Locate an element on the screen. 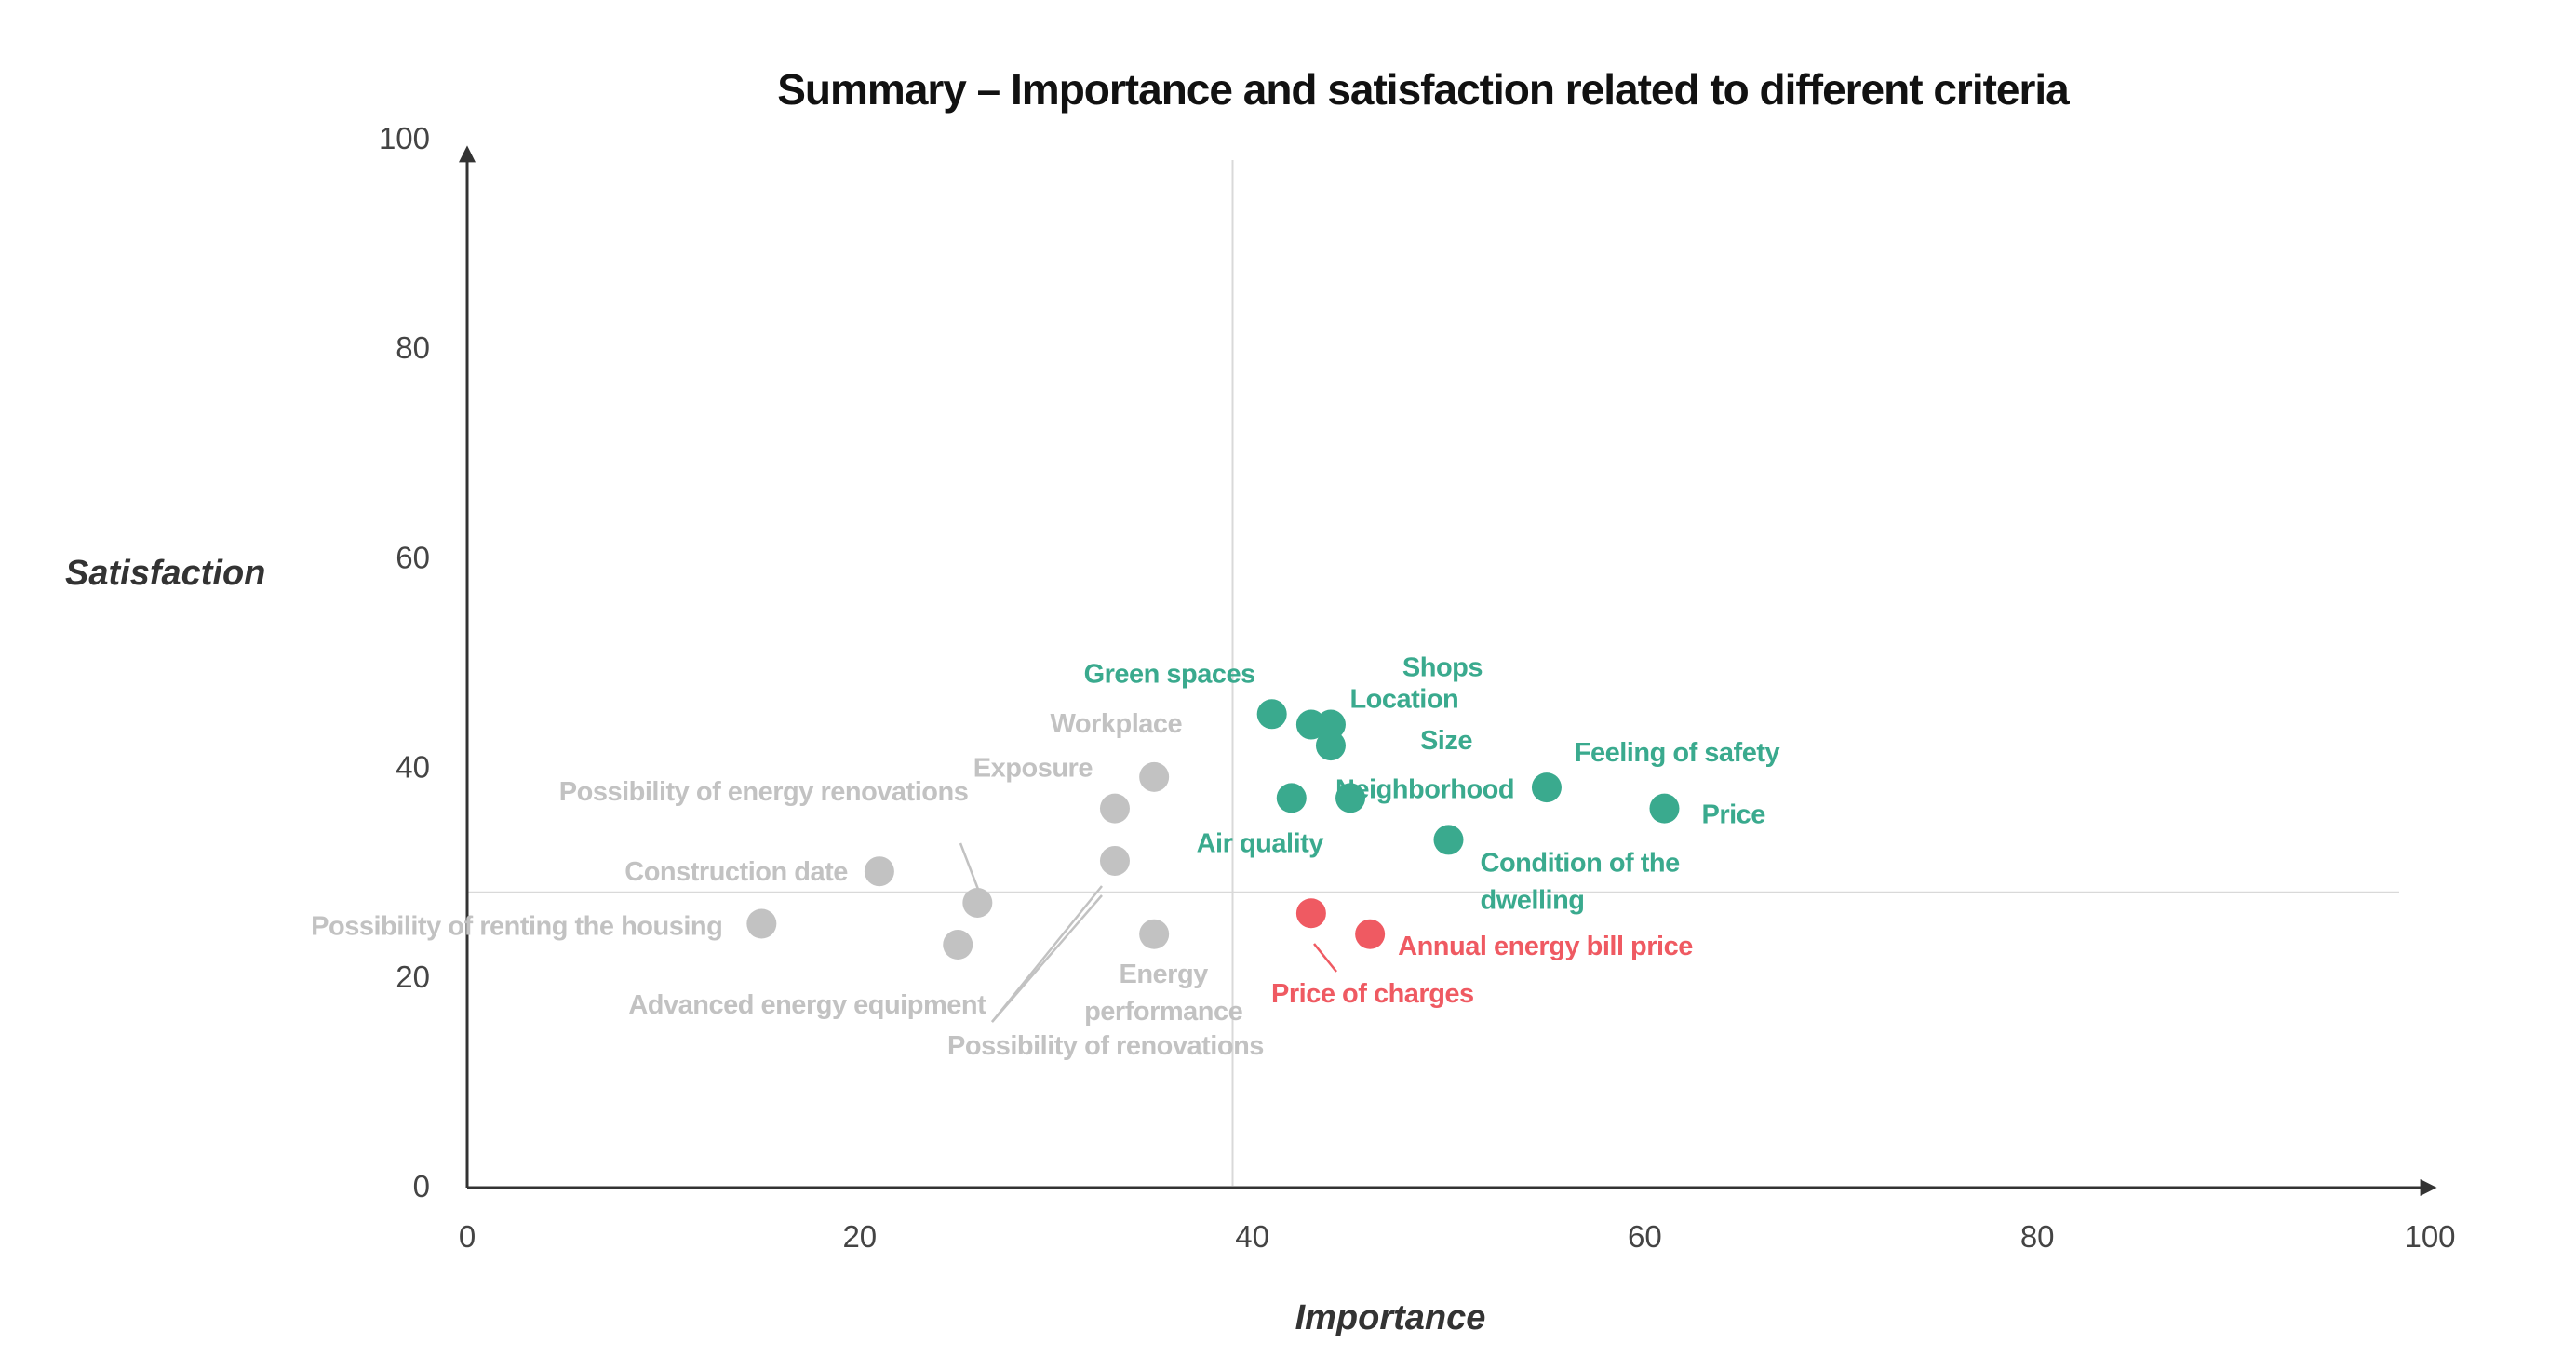 The width and height of the screenshot is (2576, 1370). point-location is located at coordinates (1310, 725).